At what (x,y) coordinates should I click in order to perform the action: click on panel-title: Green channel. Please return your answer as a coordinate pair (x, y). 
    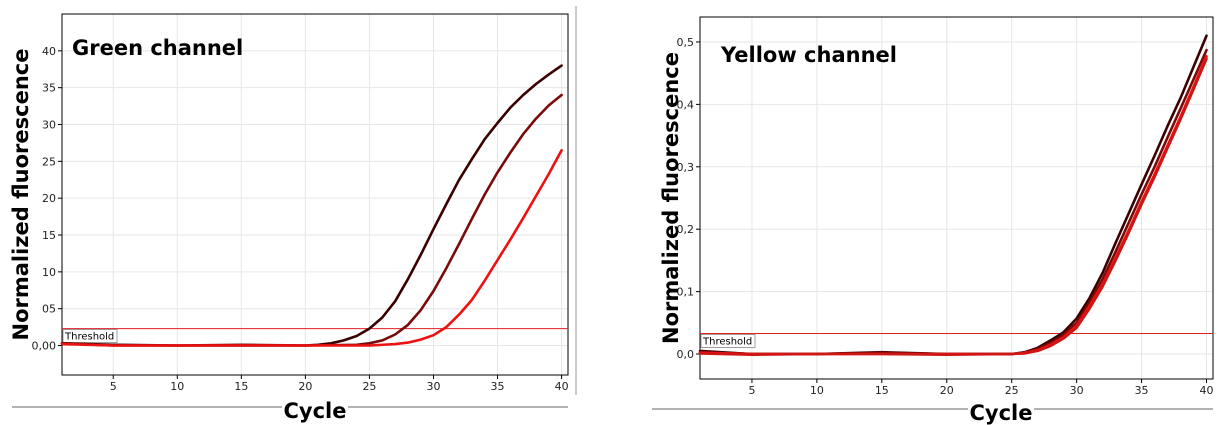
    Looking at the image, I should click on (157, 48).